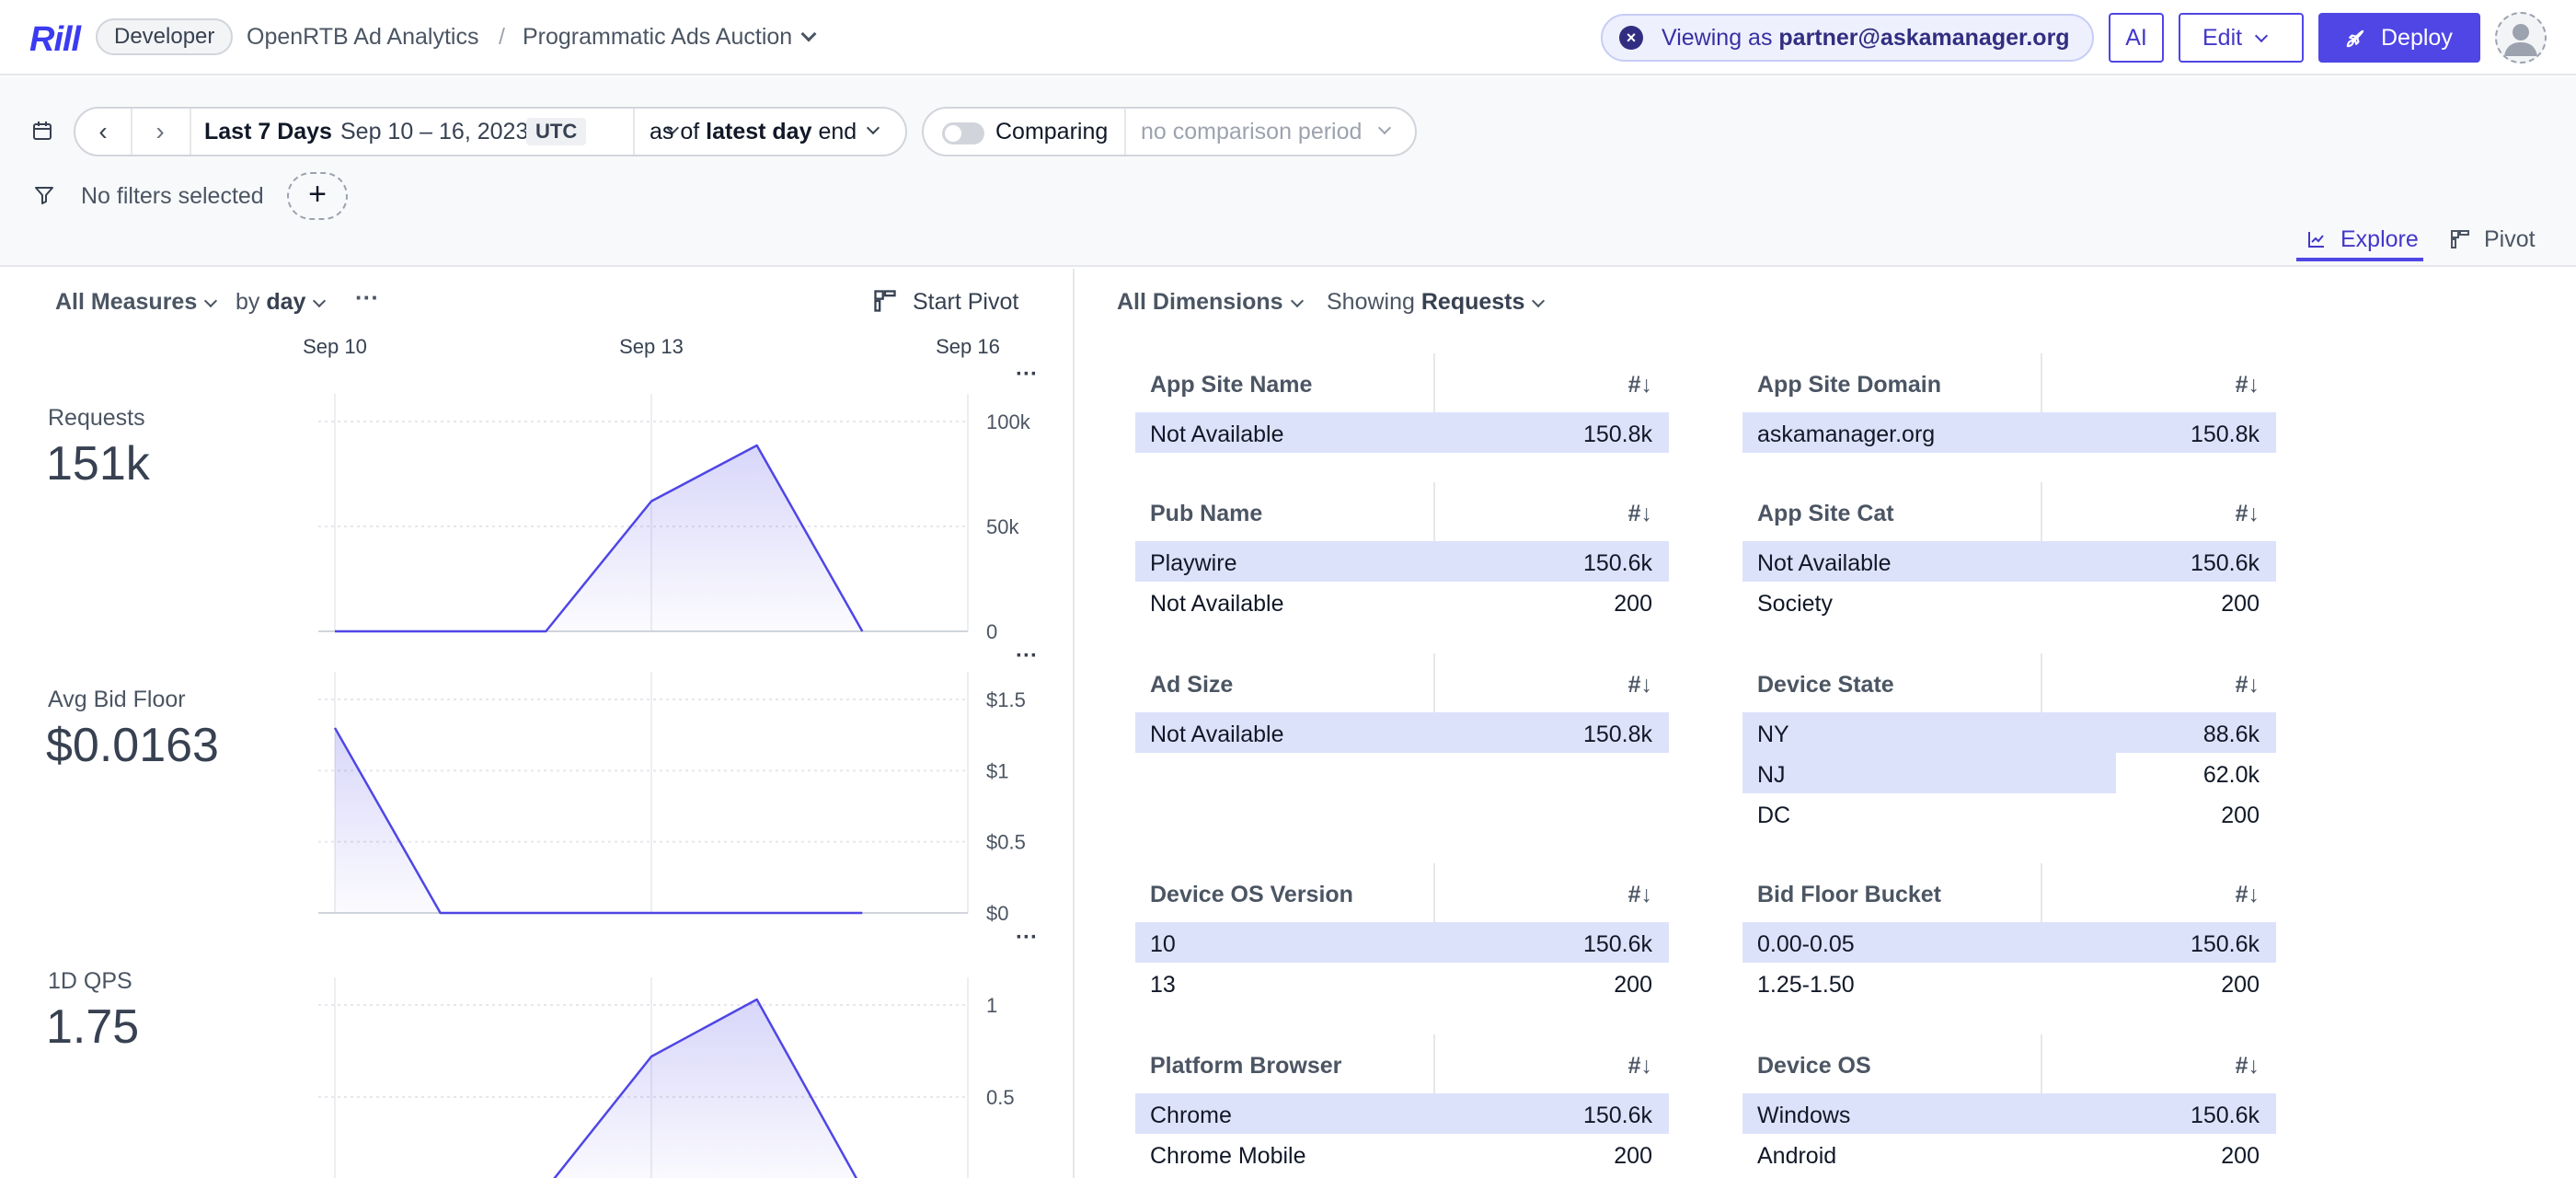 The width and height of the screenshot is (2576, 1178). I want to click on previous-period-button: ‹, so click(103, 131).